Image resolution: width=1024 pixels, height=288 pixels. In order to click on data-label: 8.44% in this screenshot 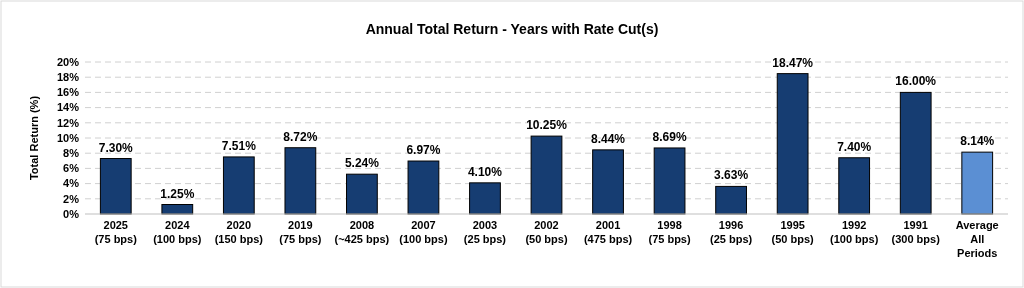, I will do `click(608, 138)`.